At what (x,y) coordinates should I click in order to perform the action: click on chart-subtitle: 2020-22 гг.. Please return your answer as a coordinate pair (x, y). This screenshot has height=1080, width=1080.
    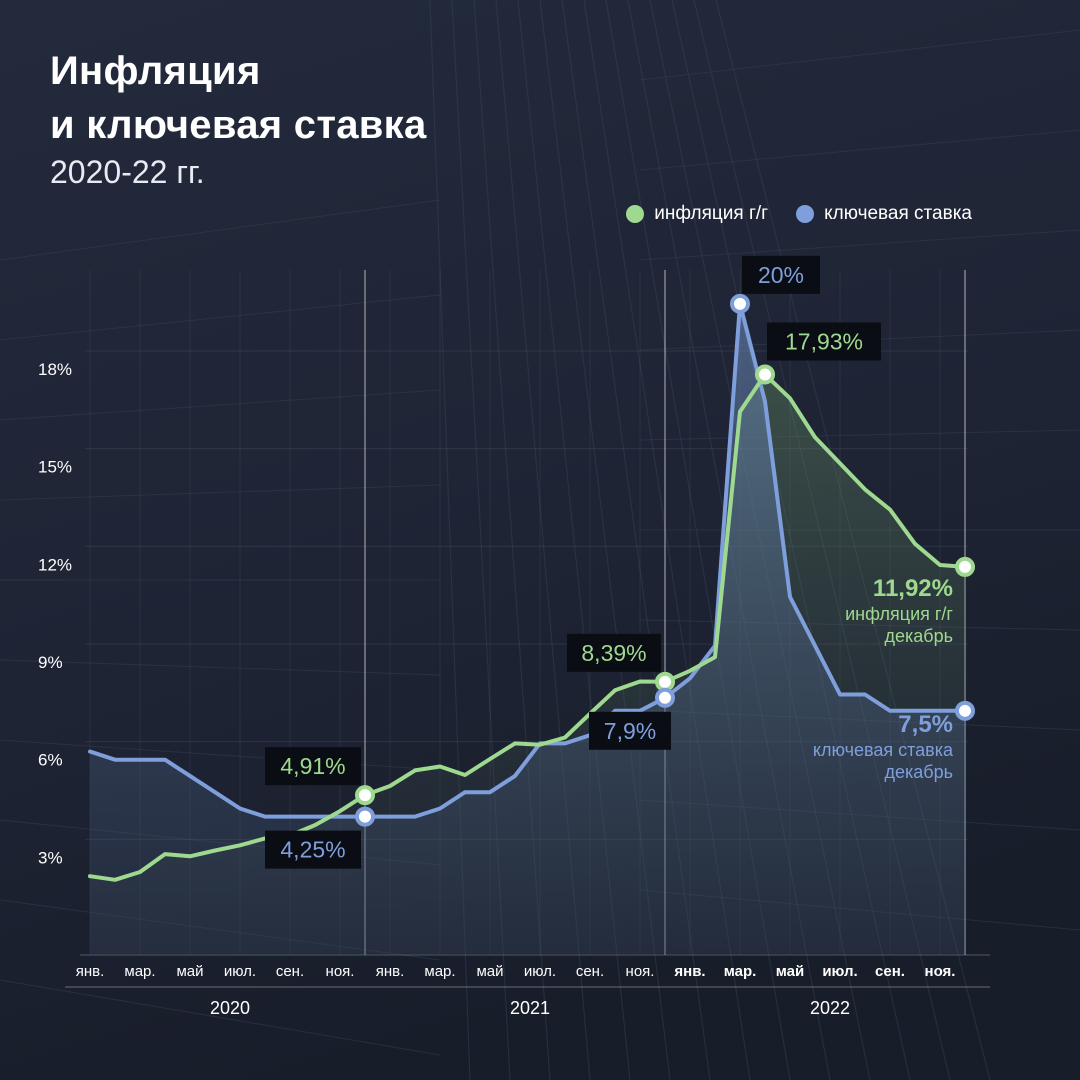
    Looking at the image, I should click on (127, 172).